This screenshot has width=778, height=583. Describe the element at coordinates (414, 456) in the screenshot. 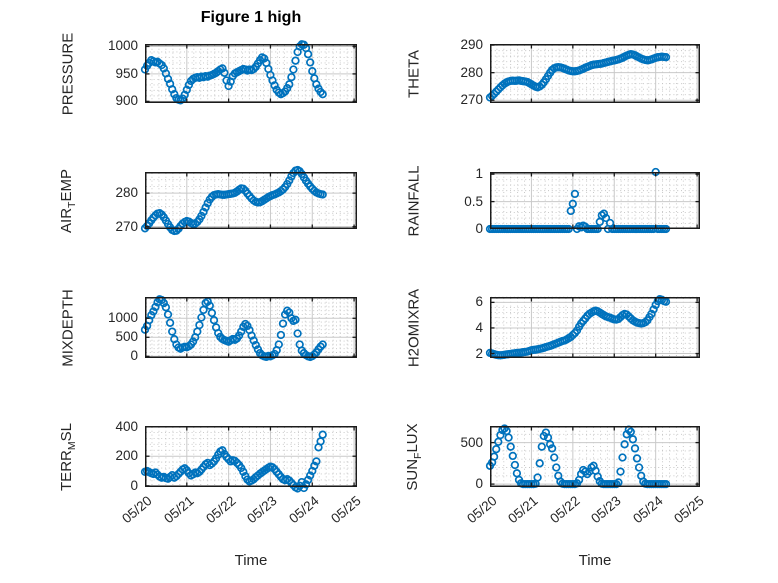

I see `y-axis-label-sun_flux: SUNFLUX` at that location.